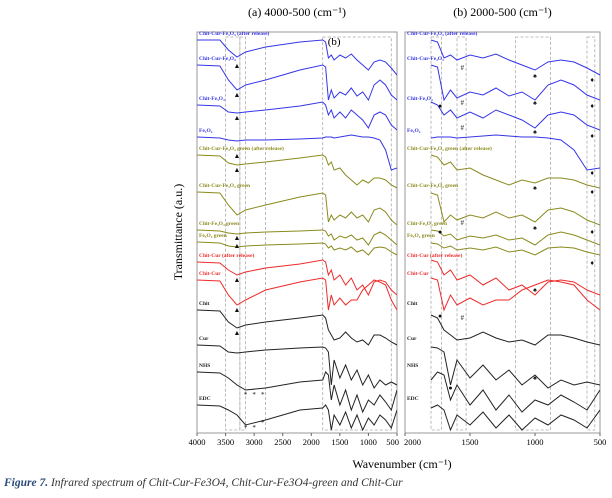  Describe the element at coordinates (297, 12) in the screenshot. I see `panel-title: (a) 4000-500 (cm⁻¹)` at that location.